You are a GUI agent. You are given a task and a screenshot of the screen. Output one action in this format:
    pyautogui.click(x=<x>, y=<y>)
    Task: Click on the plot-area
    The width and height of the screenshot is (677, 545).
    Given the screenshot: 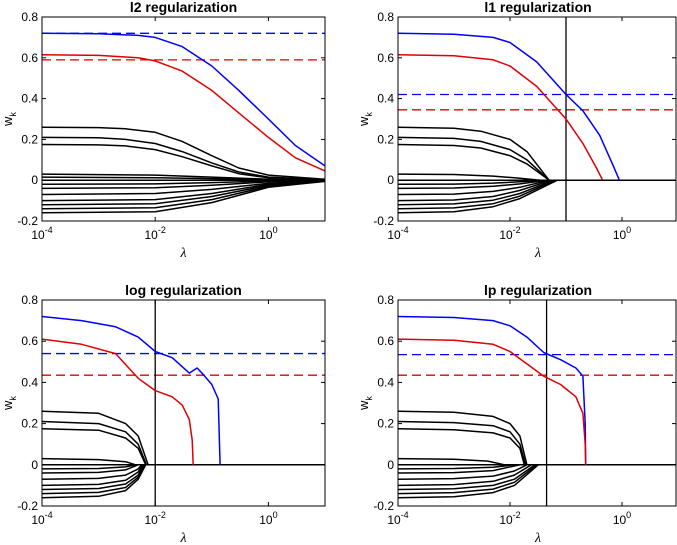 What is the action you would take?
    pyautogui.click(x=183, y=123)
    